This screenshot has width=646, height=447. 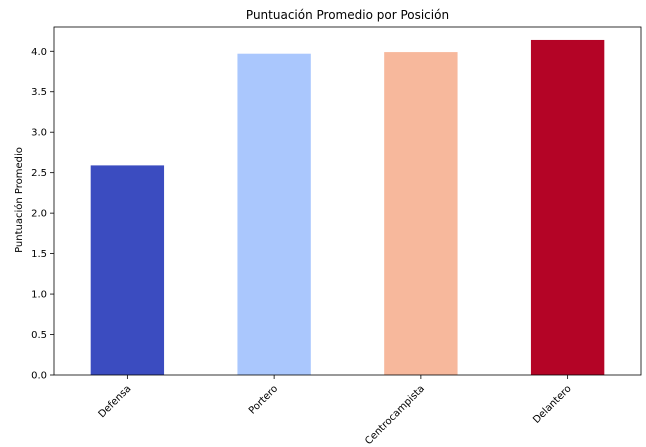 I want to click on y-tick-label: 0.5, so click(x=39, y=335).